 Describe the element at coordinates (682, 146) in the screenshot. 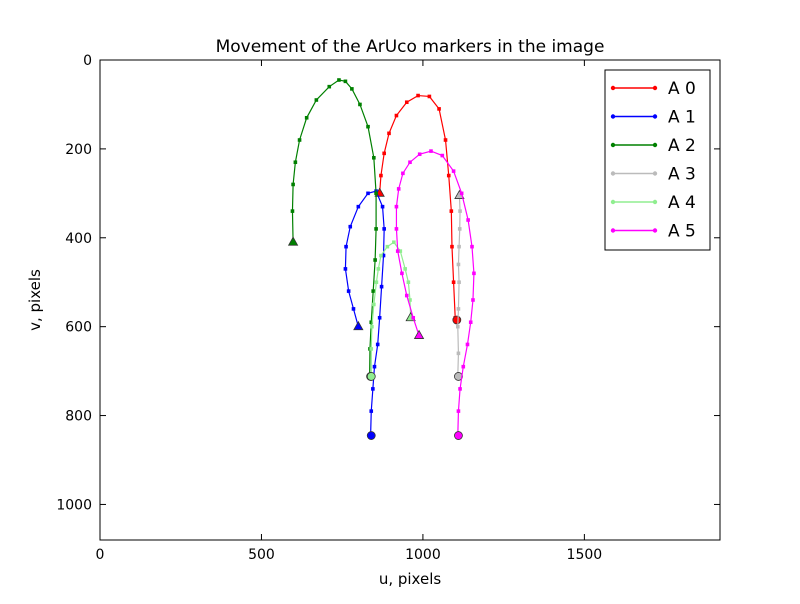

I see `legend-label: A 2` at that location.